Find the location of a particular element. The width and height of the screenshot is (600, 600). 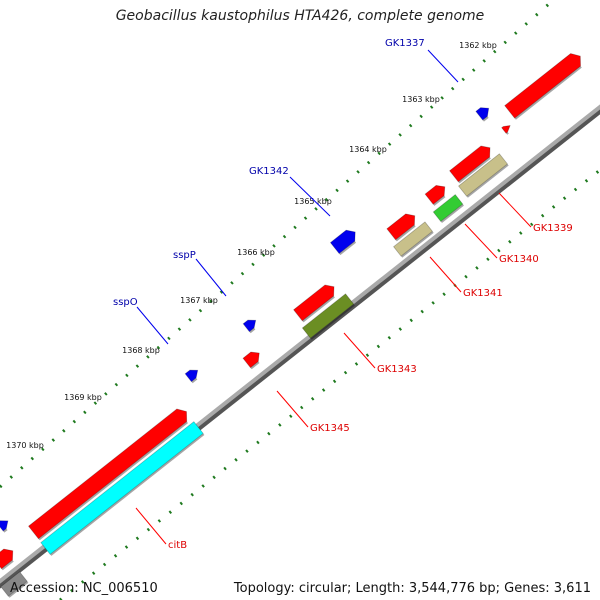

gene-gk1343-olive is located at coordinates (328, 316).